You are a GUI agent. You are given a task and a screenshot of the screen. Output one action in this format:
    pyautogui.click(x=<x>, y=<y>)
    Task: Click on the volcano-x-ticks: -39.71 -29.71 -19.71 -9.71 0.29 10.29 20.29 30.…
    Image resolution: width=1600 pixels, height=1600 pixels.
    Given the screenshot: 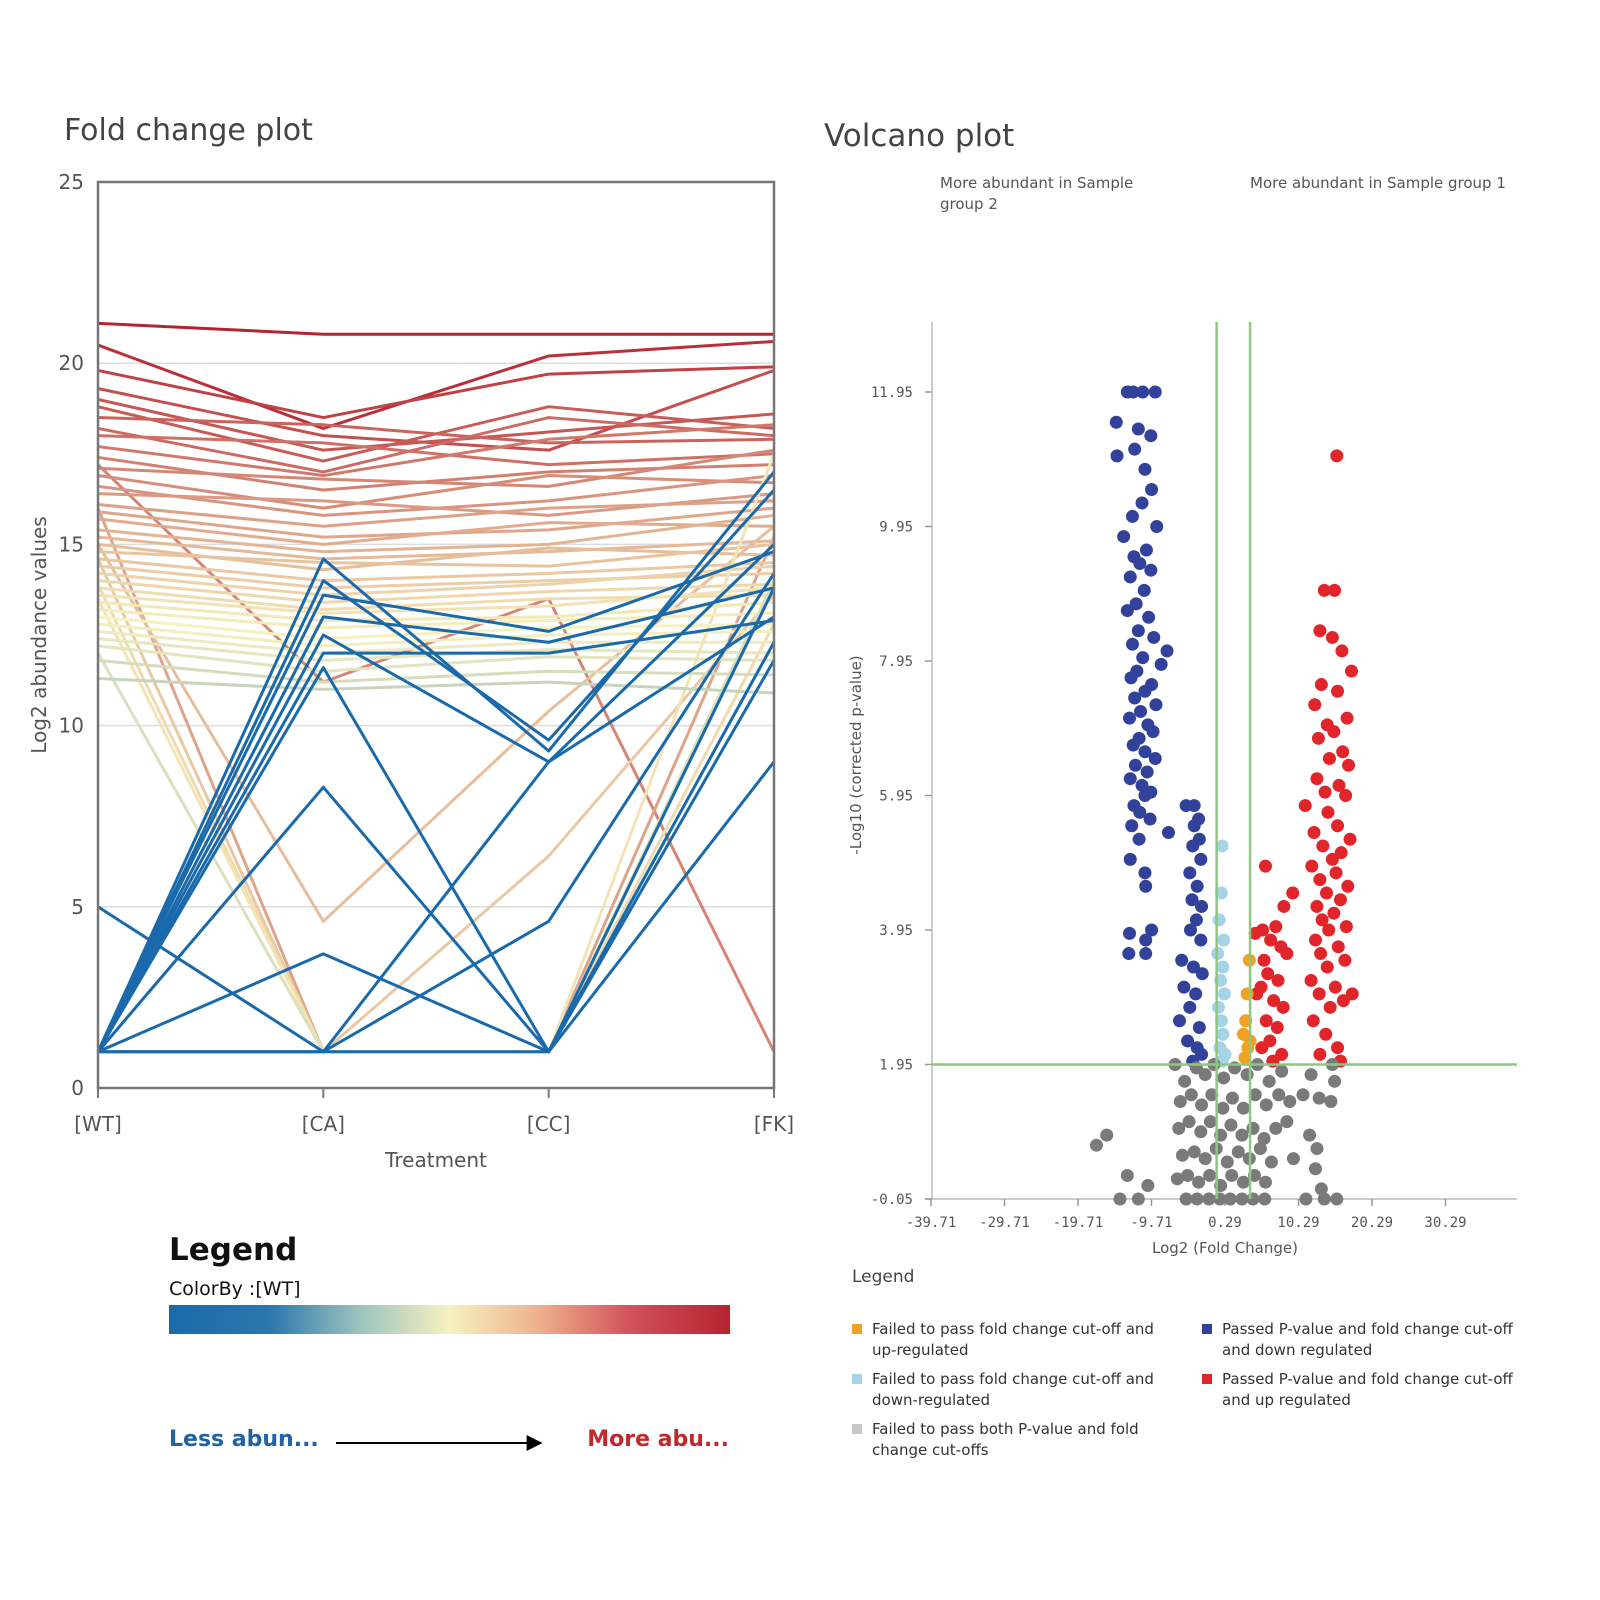 What is the action you would take?
    pyautogui.click(x=1186, y=1215)
    